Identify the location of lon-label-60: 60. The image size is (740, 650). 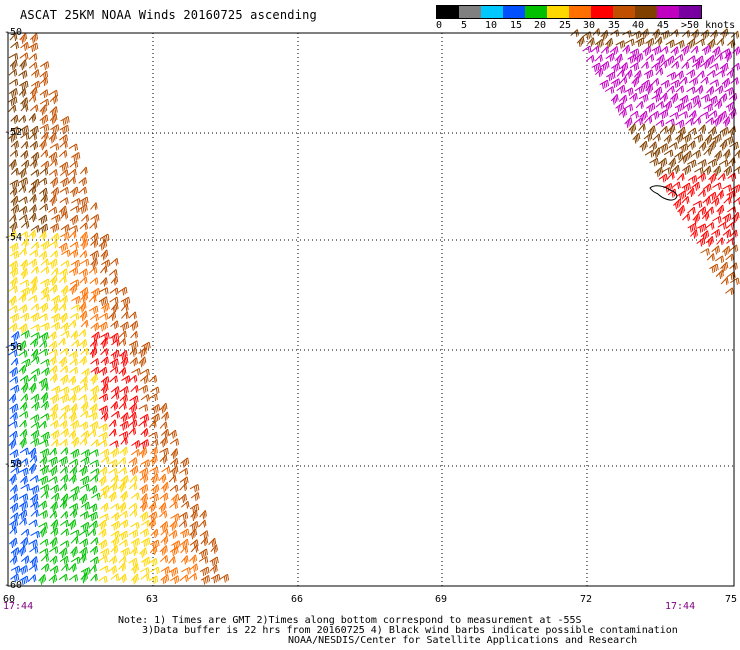
(9, 599).